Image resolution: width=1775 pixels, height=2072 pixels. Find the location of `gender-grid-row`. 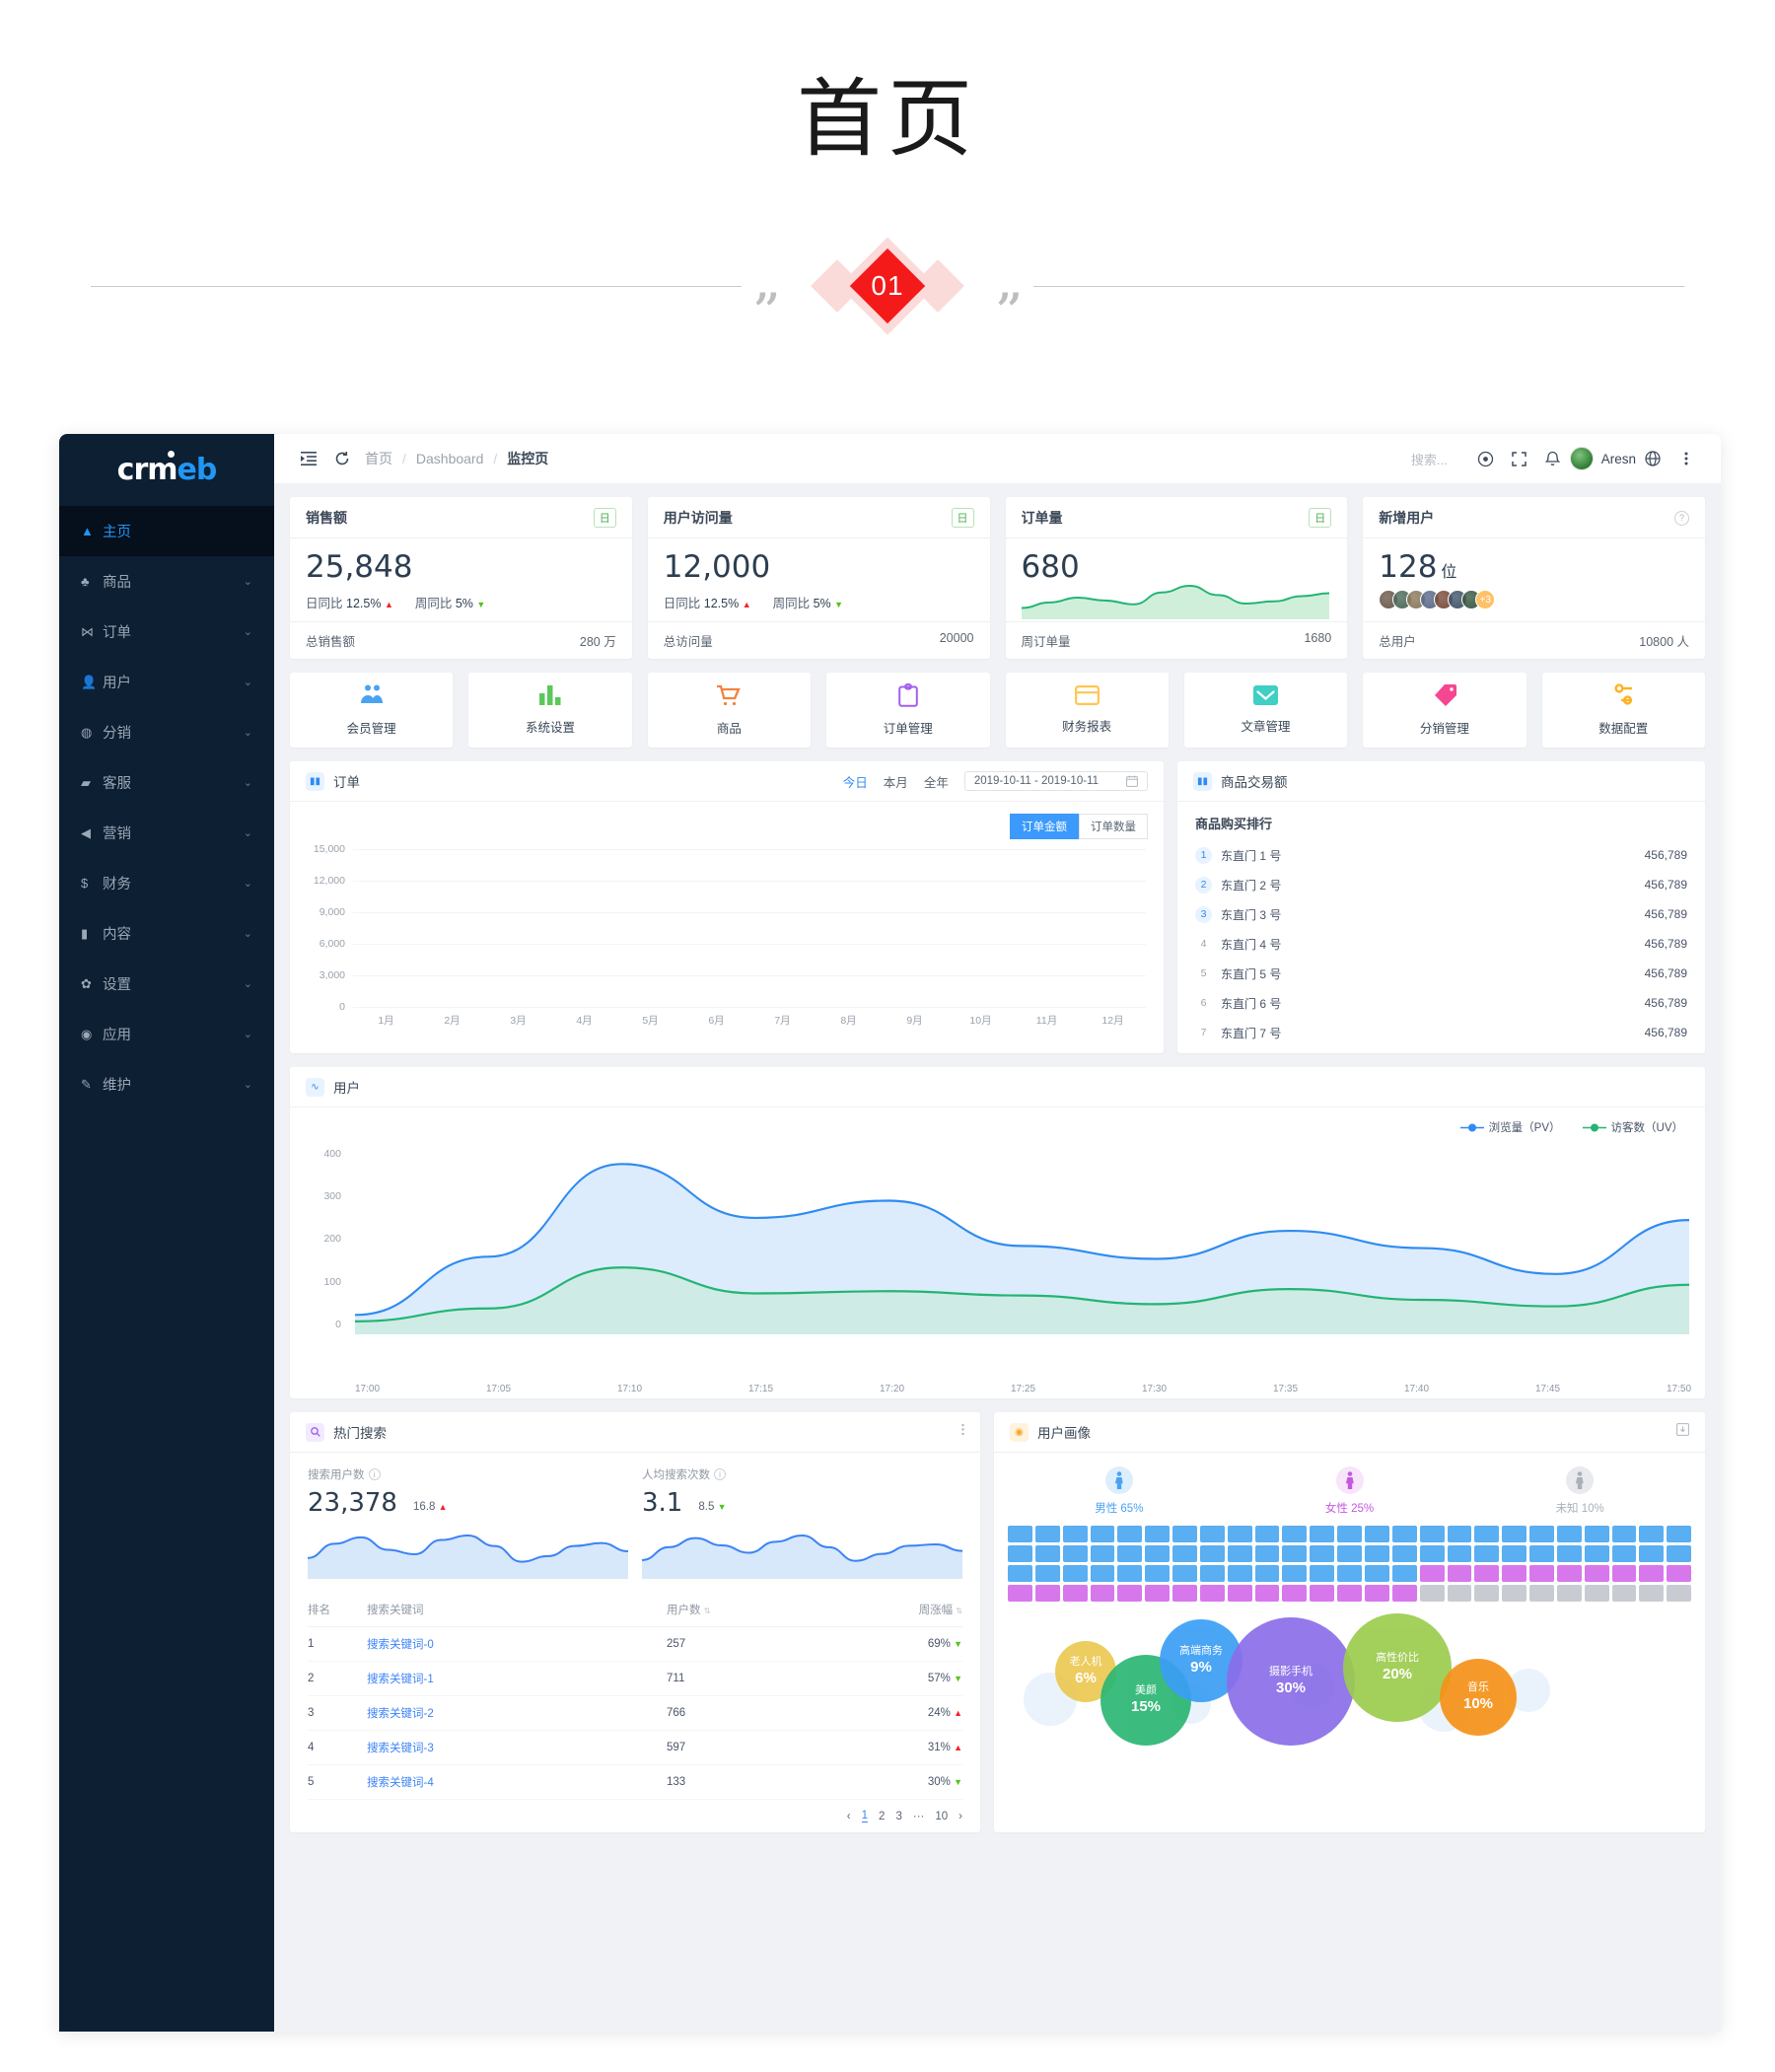

gender-grid-row is located at coordinates (1350, 1553).